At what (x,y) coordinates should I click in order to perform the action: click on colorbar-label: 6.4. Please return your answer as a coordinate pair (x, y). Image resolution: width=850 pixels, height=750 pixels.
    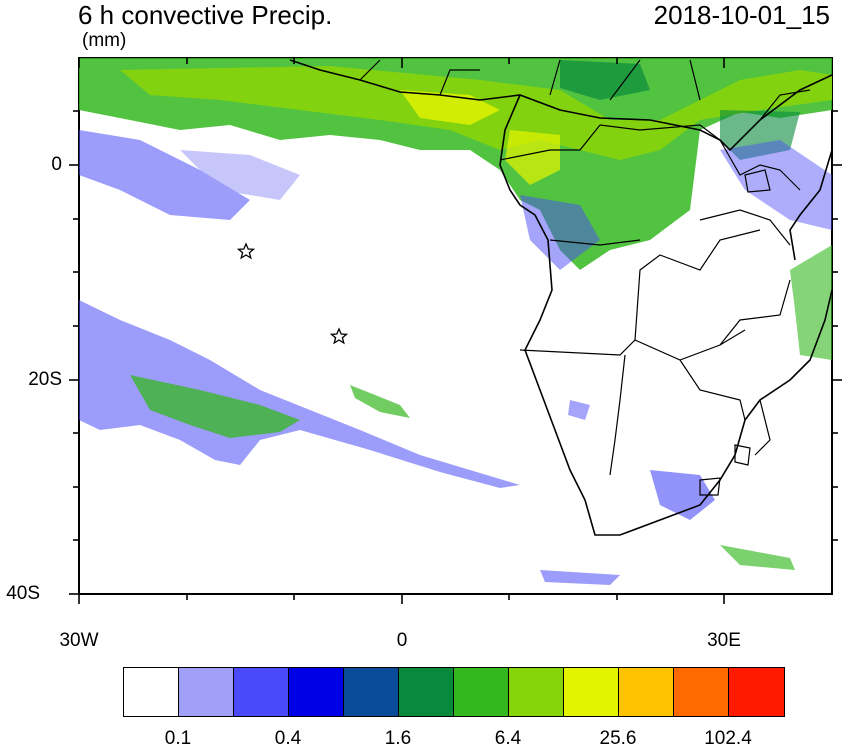
    Looking at the image, I should click on (508, 738).